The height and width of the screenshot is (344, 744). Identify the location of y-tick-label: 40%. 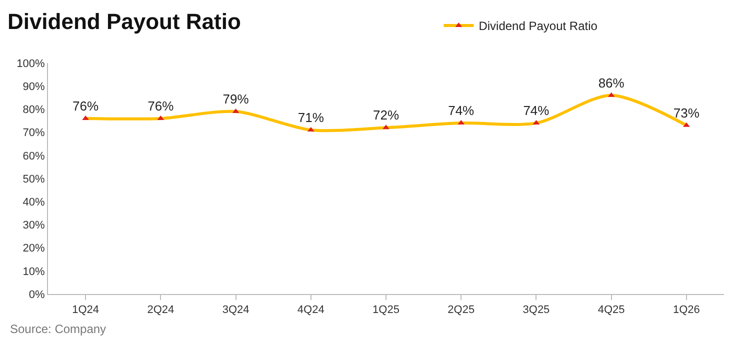
(34, 202).